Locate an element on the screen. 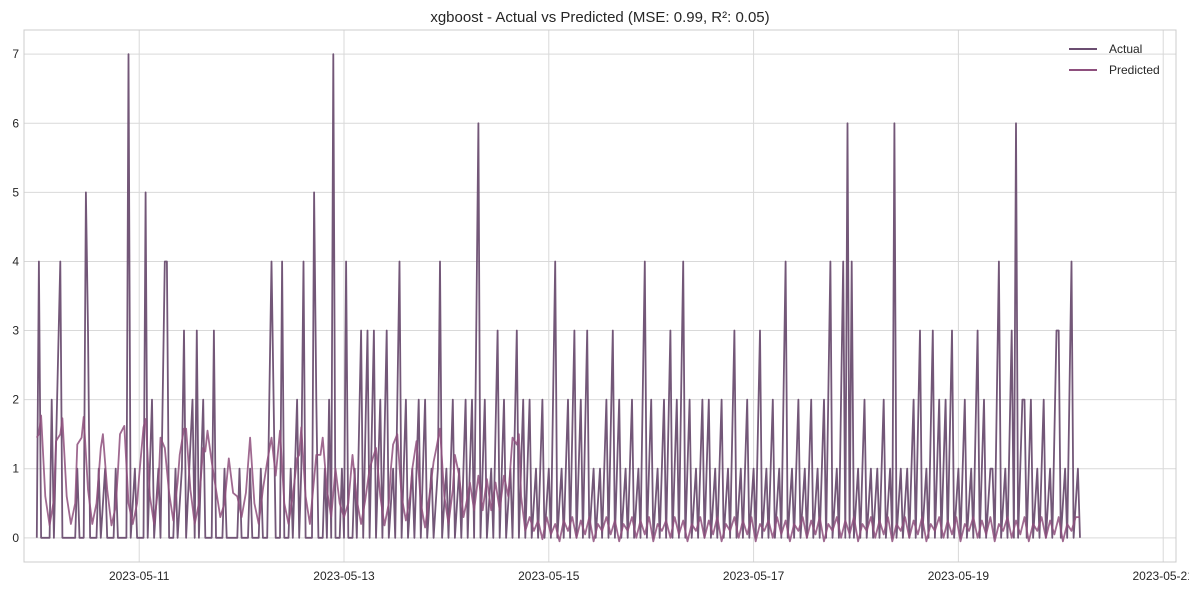 The image size is (1189, 590). y-axis-ticks: 0 1 2 3 4 5 6 7 is located at coordinates (15, 296).